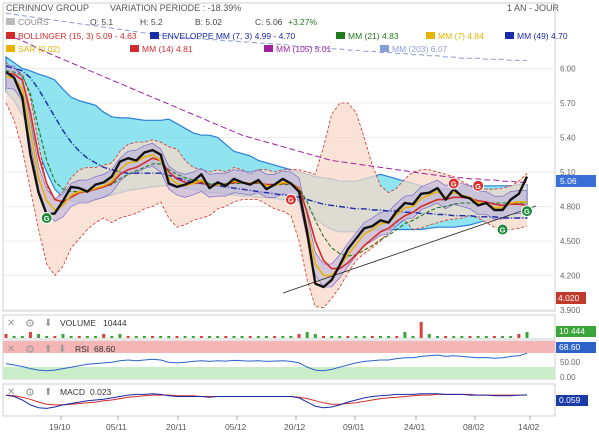 The width and height of the screenshot is (599, 445). What do you see at coordinates (60, 427) in the screenshot?
I see `x-tick-label: 19/10` at bounding box center [60, 427].